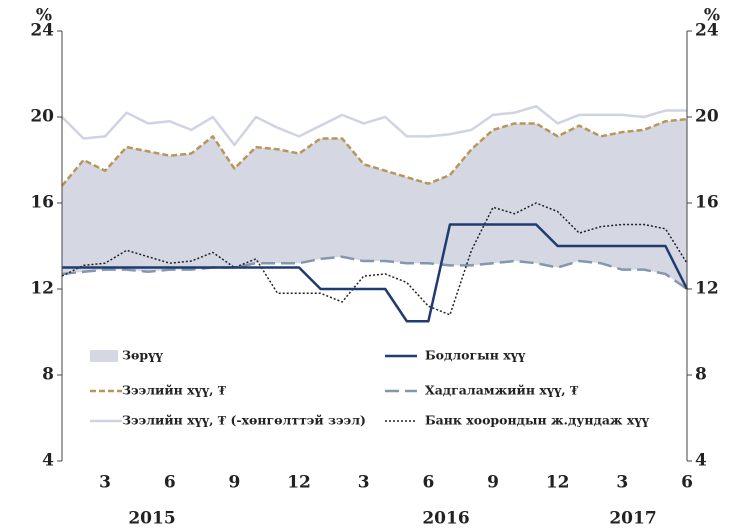  Describe the element at coordinates (42, 203) in the screenshot. I see `y-tick-label: 16` at that location.